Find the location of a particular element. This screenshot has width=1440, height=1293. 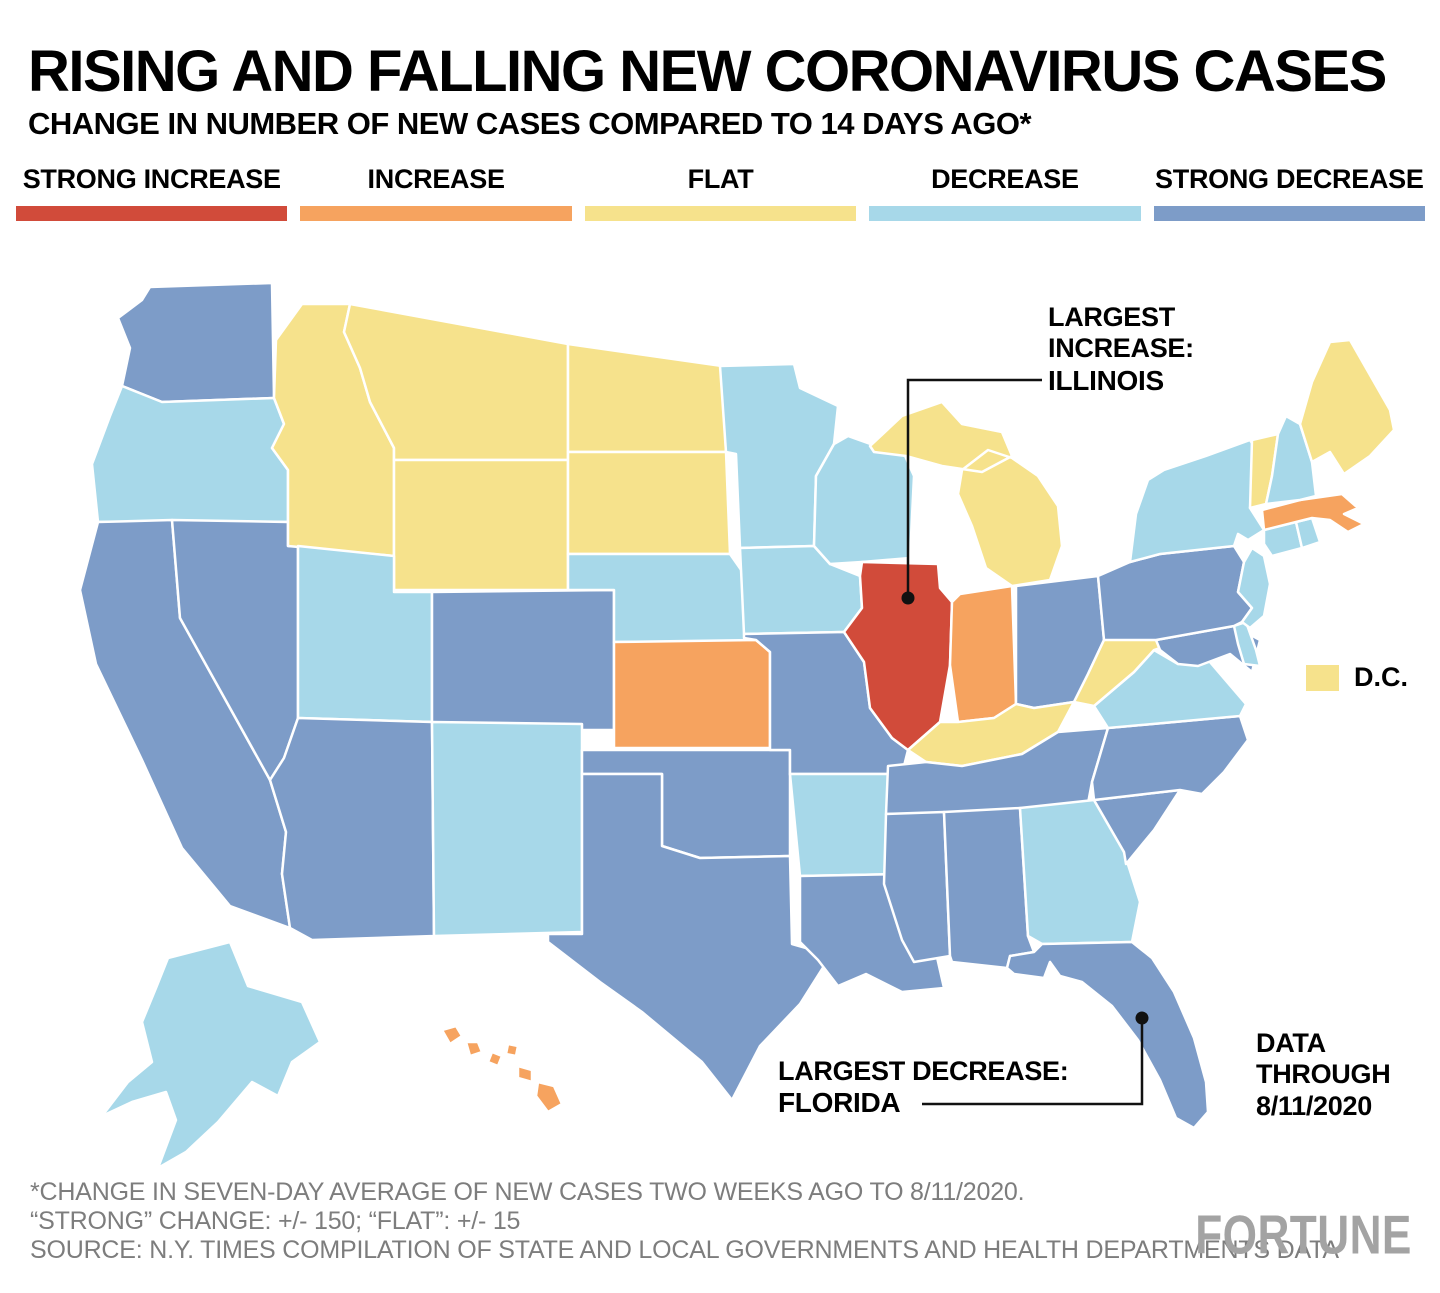

state-mi is located at coordinates (966, 494).